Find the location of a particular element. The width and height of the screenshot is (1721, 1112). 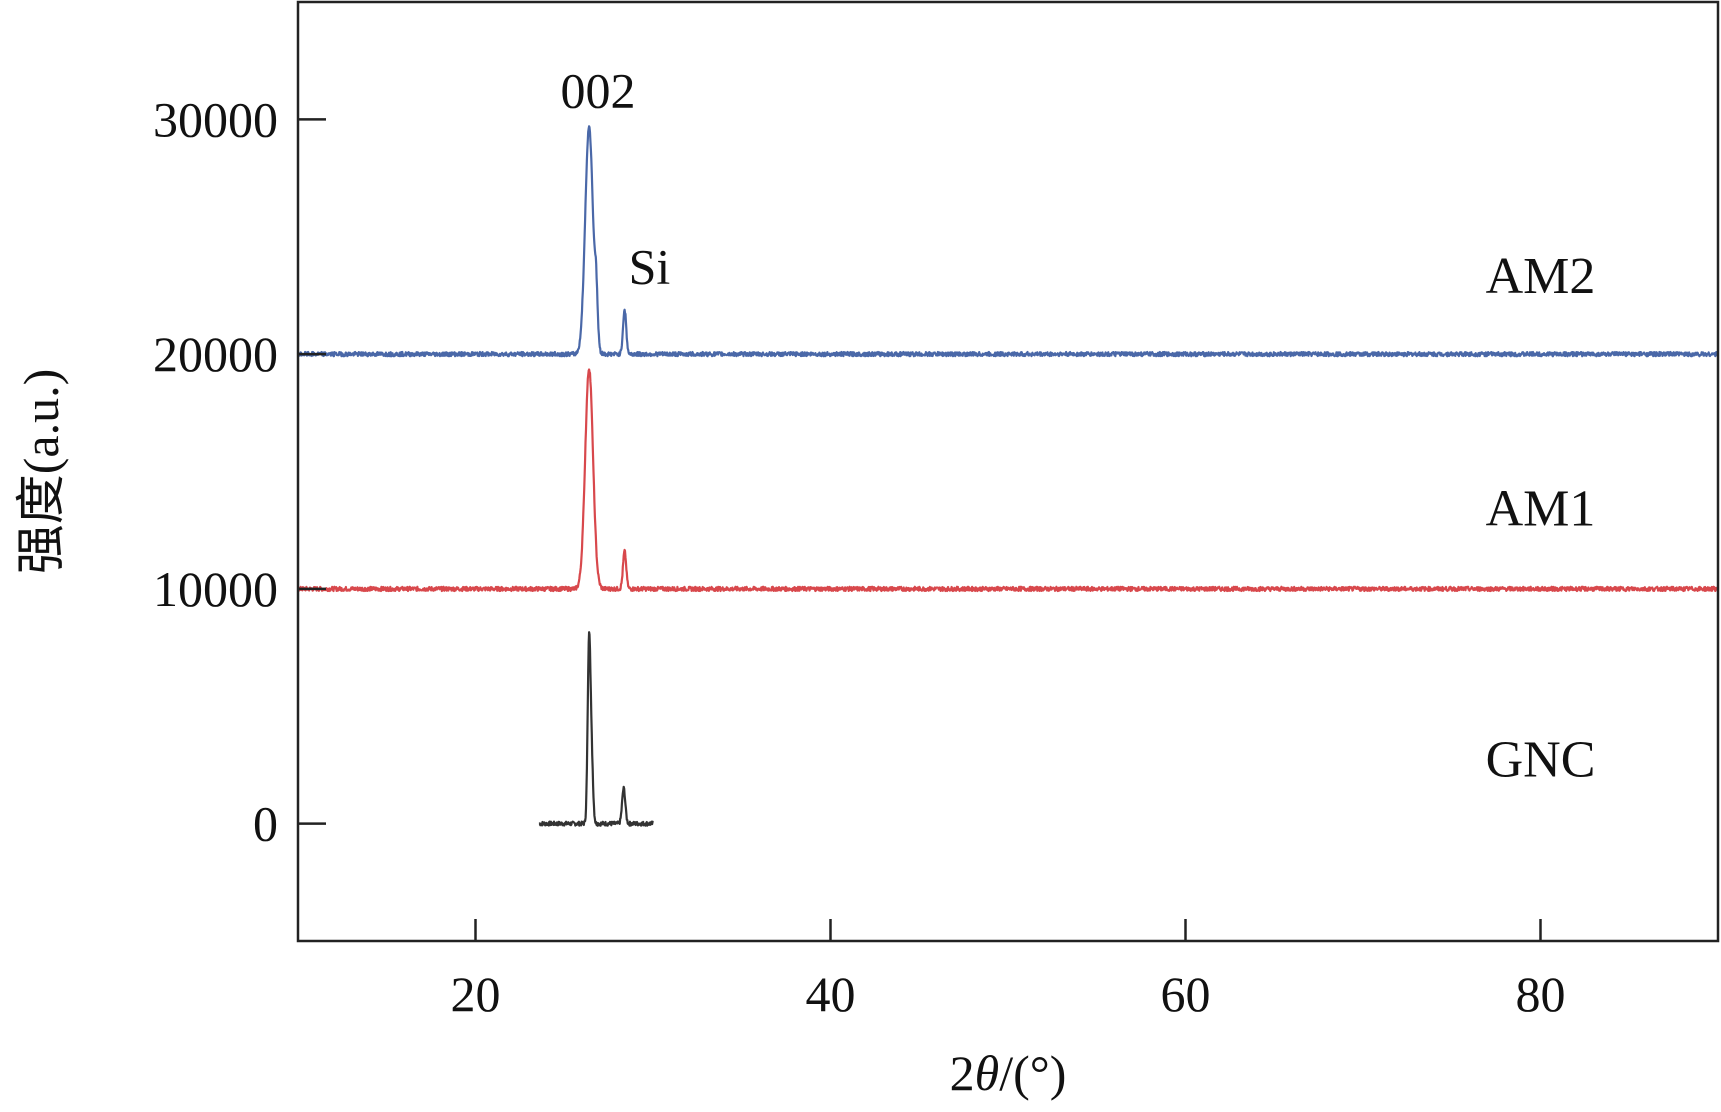

y-tick-label-30000: 30000 is located at coordinates (215, 119).